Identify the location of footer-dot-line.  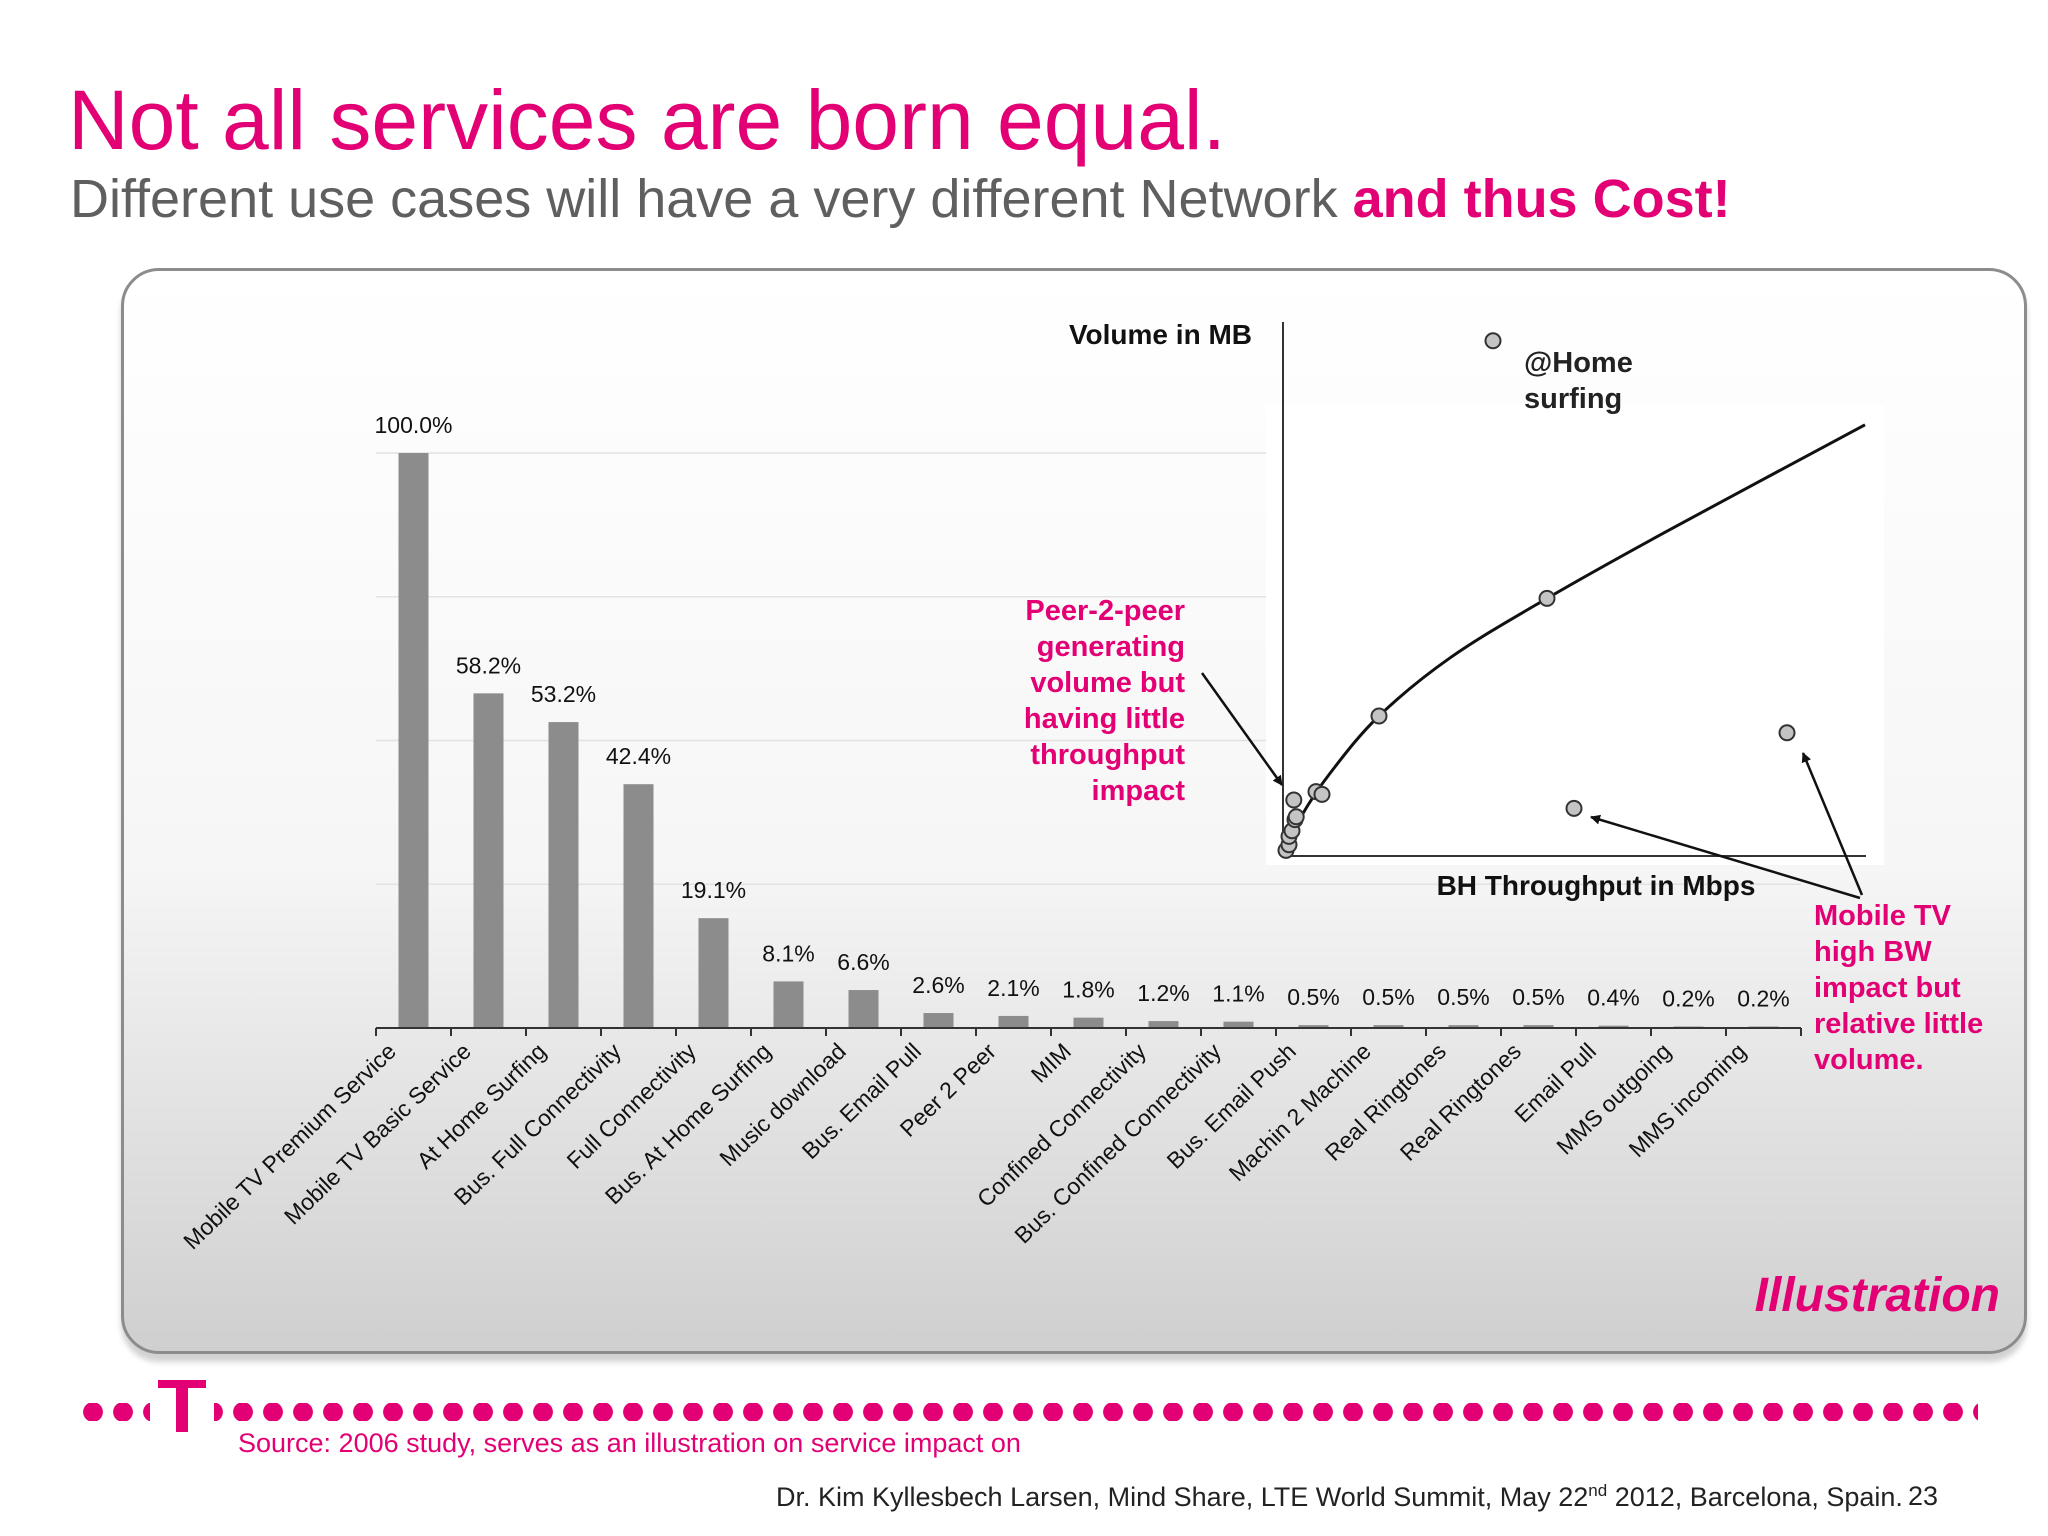
(1028, 1412).